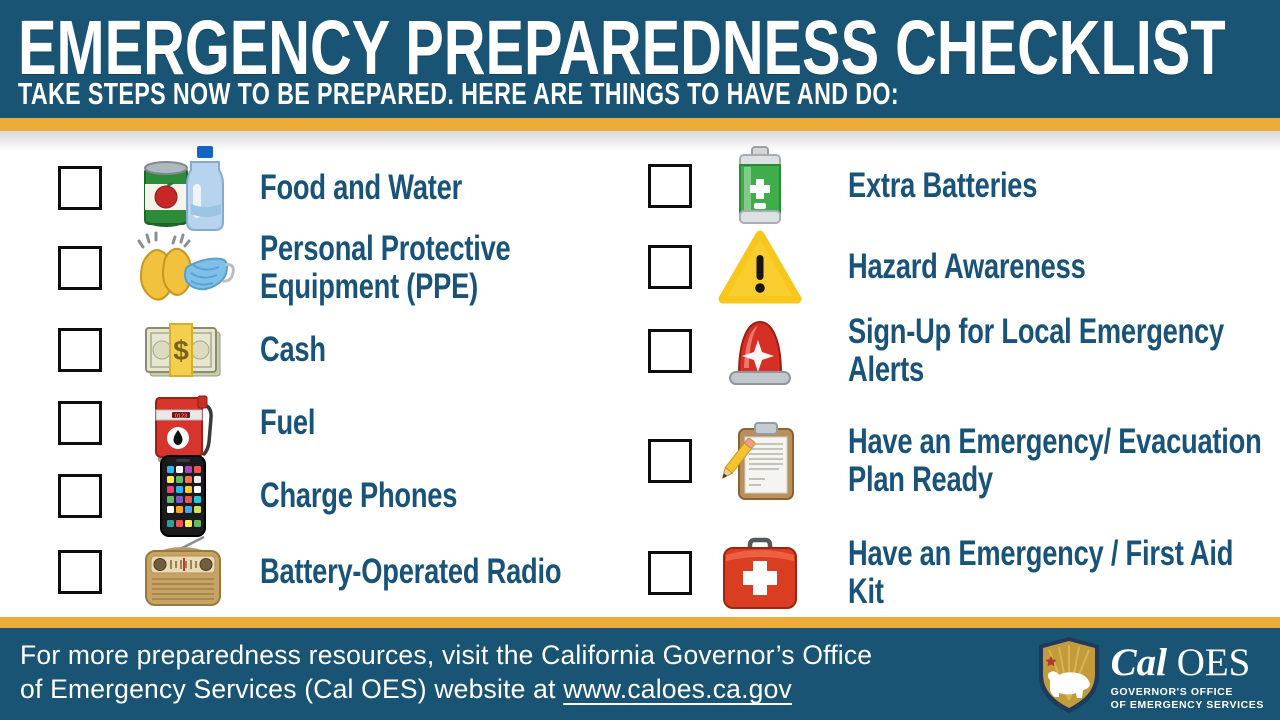  What do you see at coordinates (80, 572) in the screenshot?
I see `checkbox-radio` at bounding box center [80, 572].